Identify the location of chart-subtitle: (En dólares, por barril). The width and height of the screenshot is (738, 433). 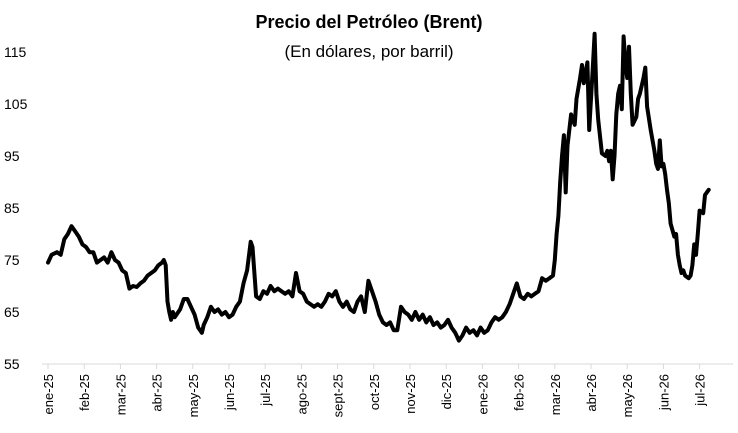
(369, 51).